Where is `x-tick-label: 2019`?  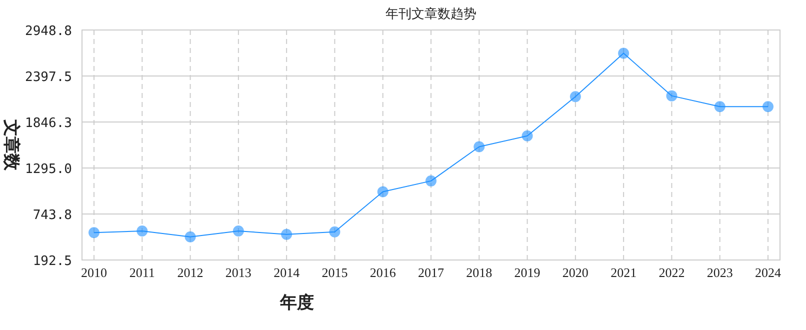
x-tick-label: 2019 is located at coordinates (527, 272).